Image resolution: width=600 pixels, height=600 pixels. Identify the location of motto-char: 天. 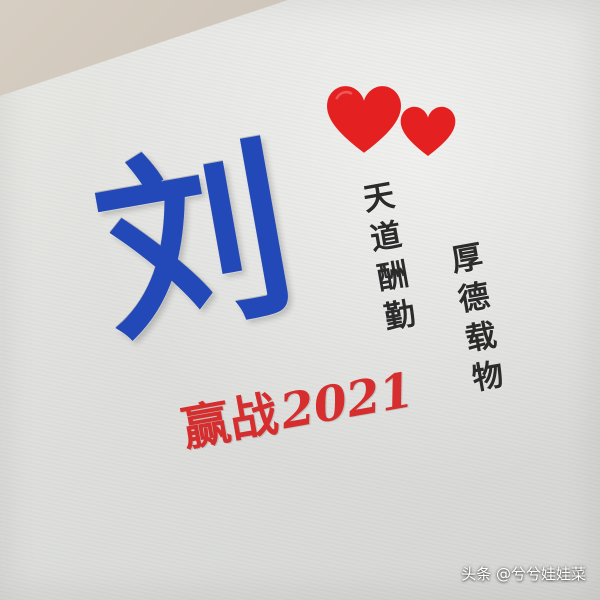
(379, 198).